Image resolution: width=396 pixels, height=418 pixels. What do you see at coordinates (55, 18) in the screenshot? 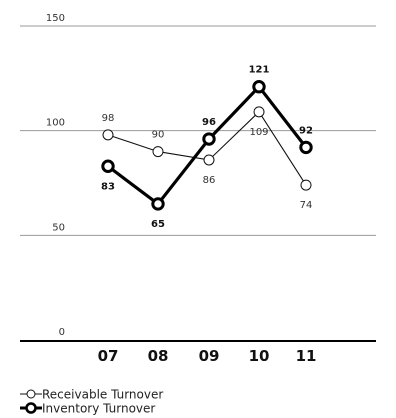
I see `y-tick-label-150: 150` at bounding box center [55, 18].